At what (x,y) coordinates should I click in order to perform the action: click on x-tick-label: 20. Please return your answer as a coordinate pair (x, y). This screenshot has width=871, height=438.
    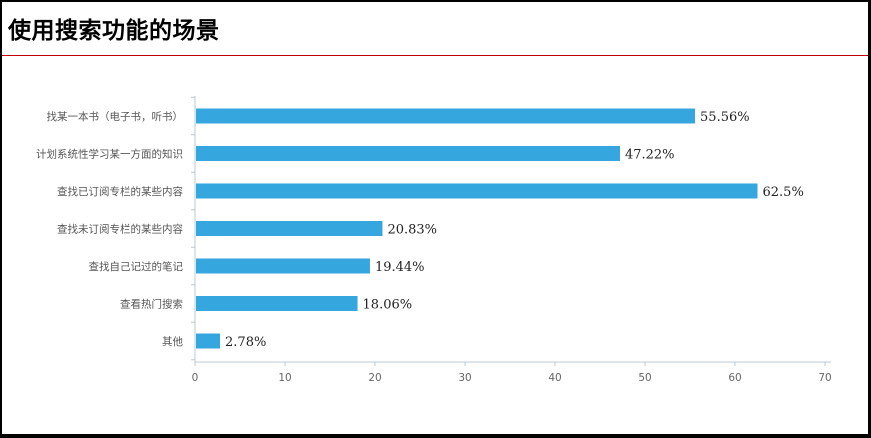
    Looking at the image, I should click on (374, 378).